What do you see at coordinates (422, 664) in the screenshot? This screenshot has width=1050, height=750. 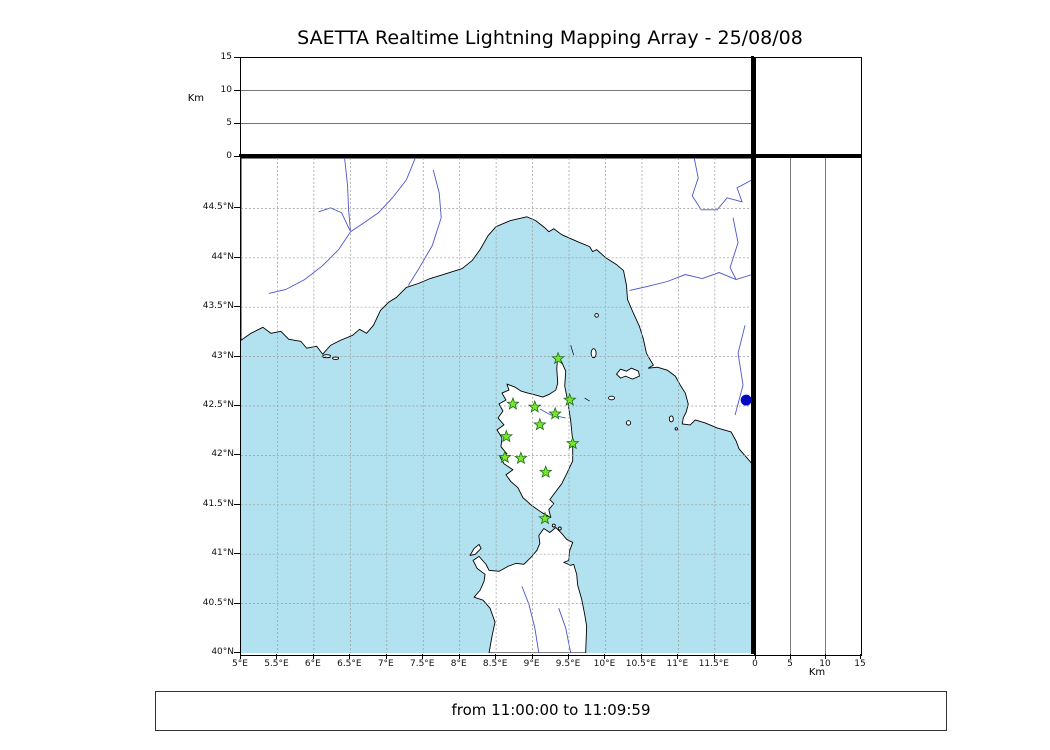 I see `lon-tick-label: 7.5°E` at bounding box center [422, 664].